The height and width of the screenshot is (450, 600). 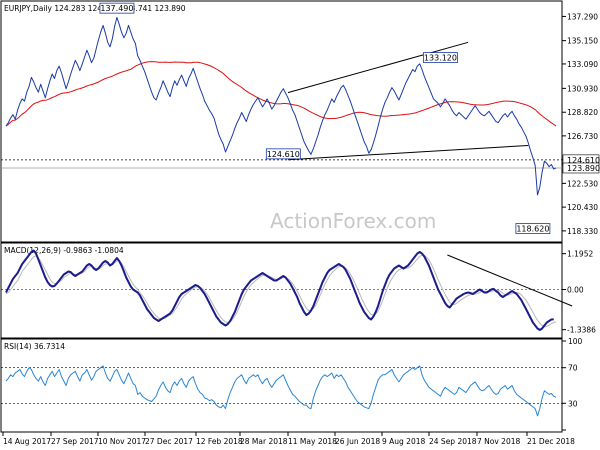 I want to click on price-badge: 123.890, so click(x=581, y=168).